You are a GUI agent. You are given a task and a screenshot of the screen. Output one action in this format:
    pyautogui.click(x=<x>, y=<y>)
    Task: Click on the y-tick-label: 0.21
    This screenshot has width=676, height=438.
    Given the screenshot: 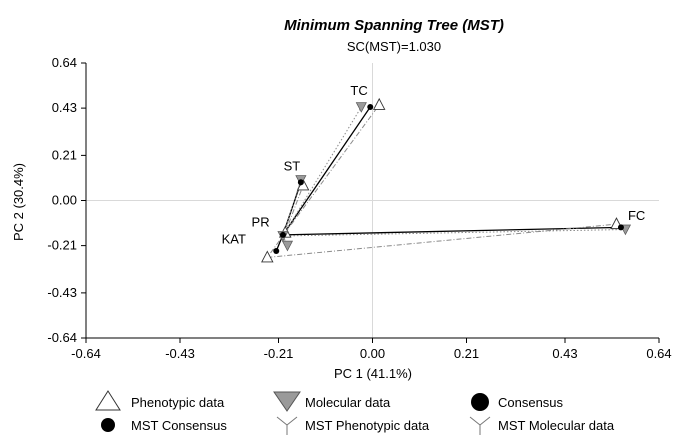 What is the action you would take?
    pyautogui.click(x=64, y=154)
    